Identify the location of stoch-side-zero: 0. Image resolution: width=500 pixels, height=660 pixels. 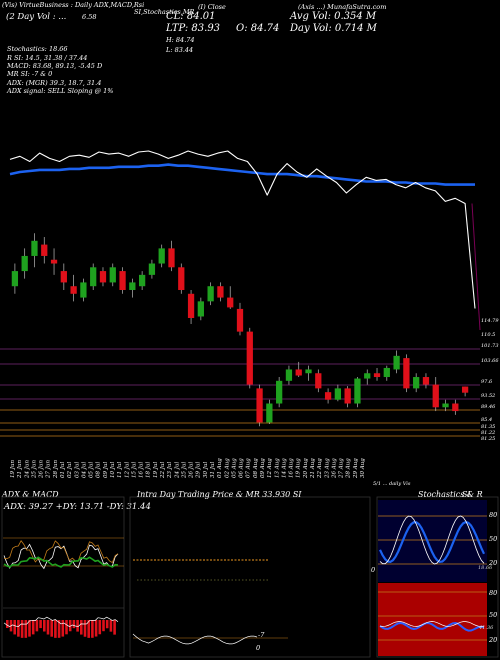
(373, 570).